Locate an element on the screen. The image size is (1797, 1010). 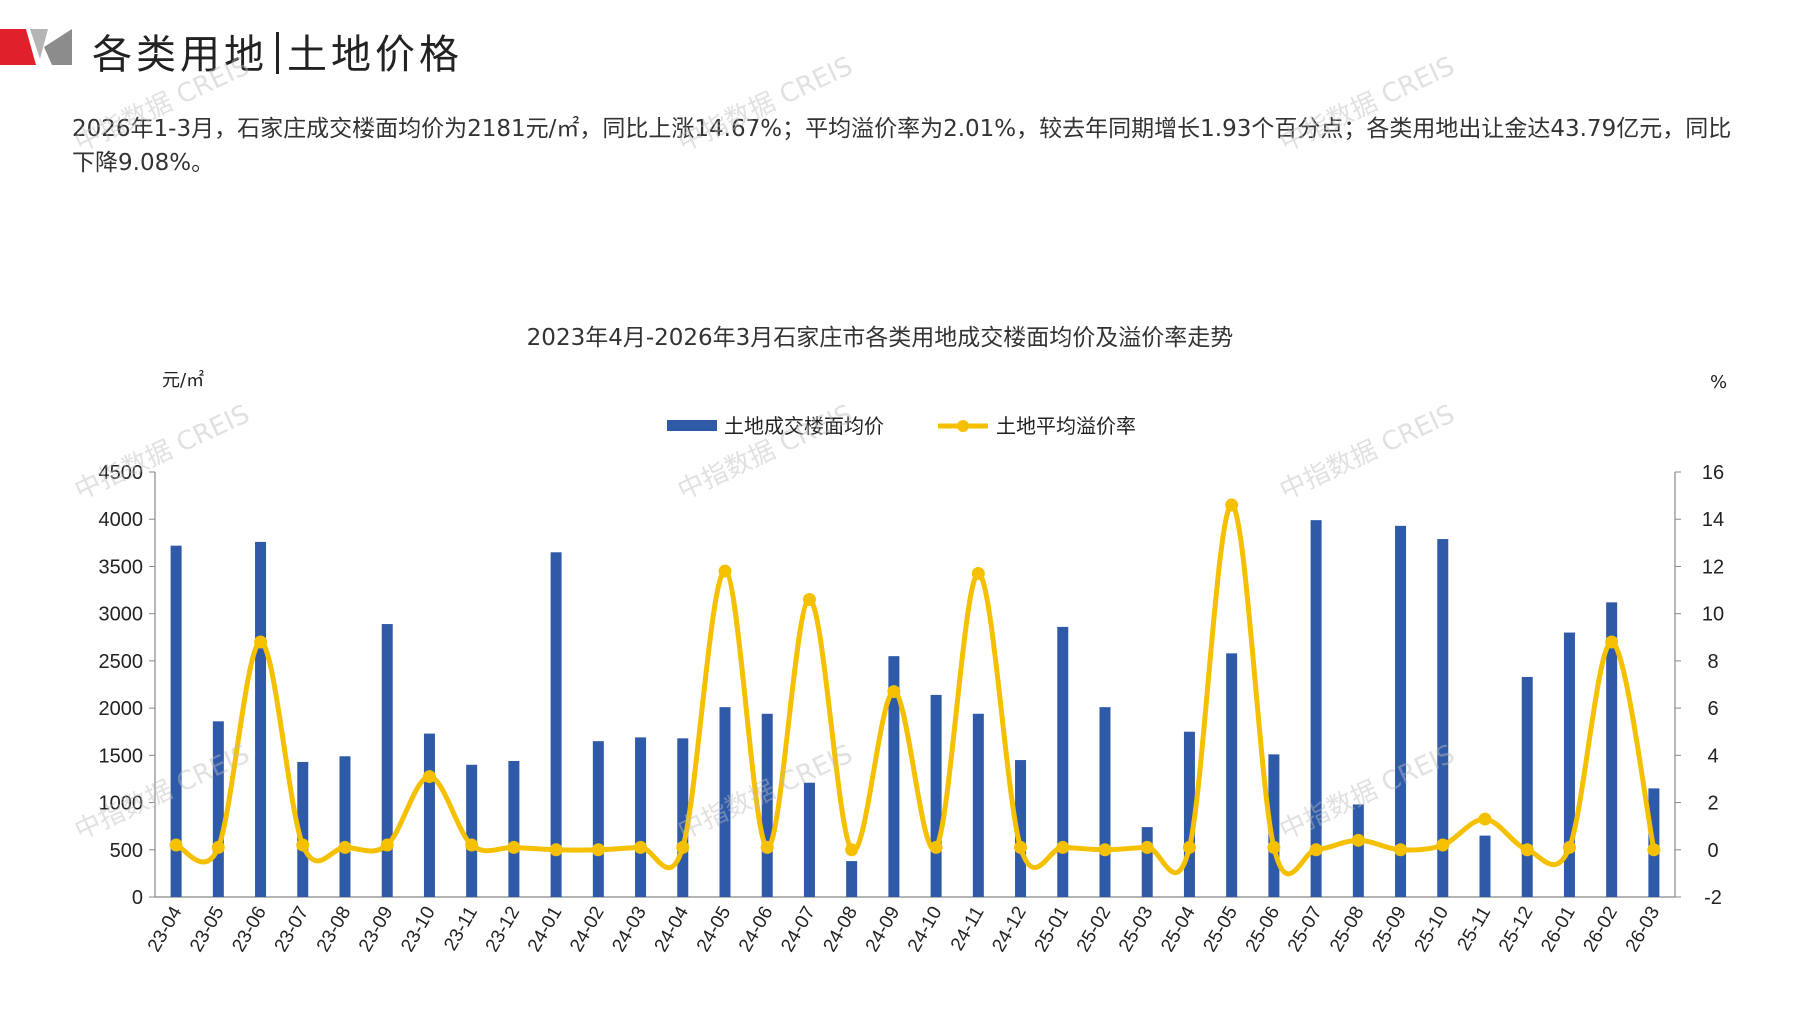
x-tick-label: 23-12 is located at coordinates (503, 929).